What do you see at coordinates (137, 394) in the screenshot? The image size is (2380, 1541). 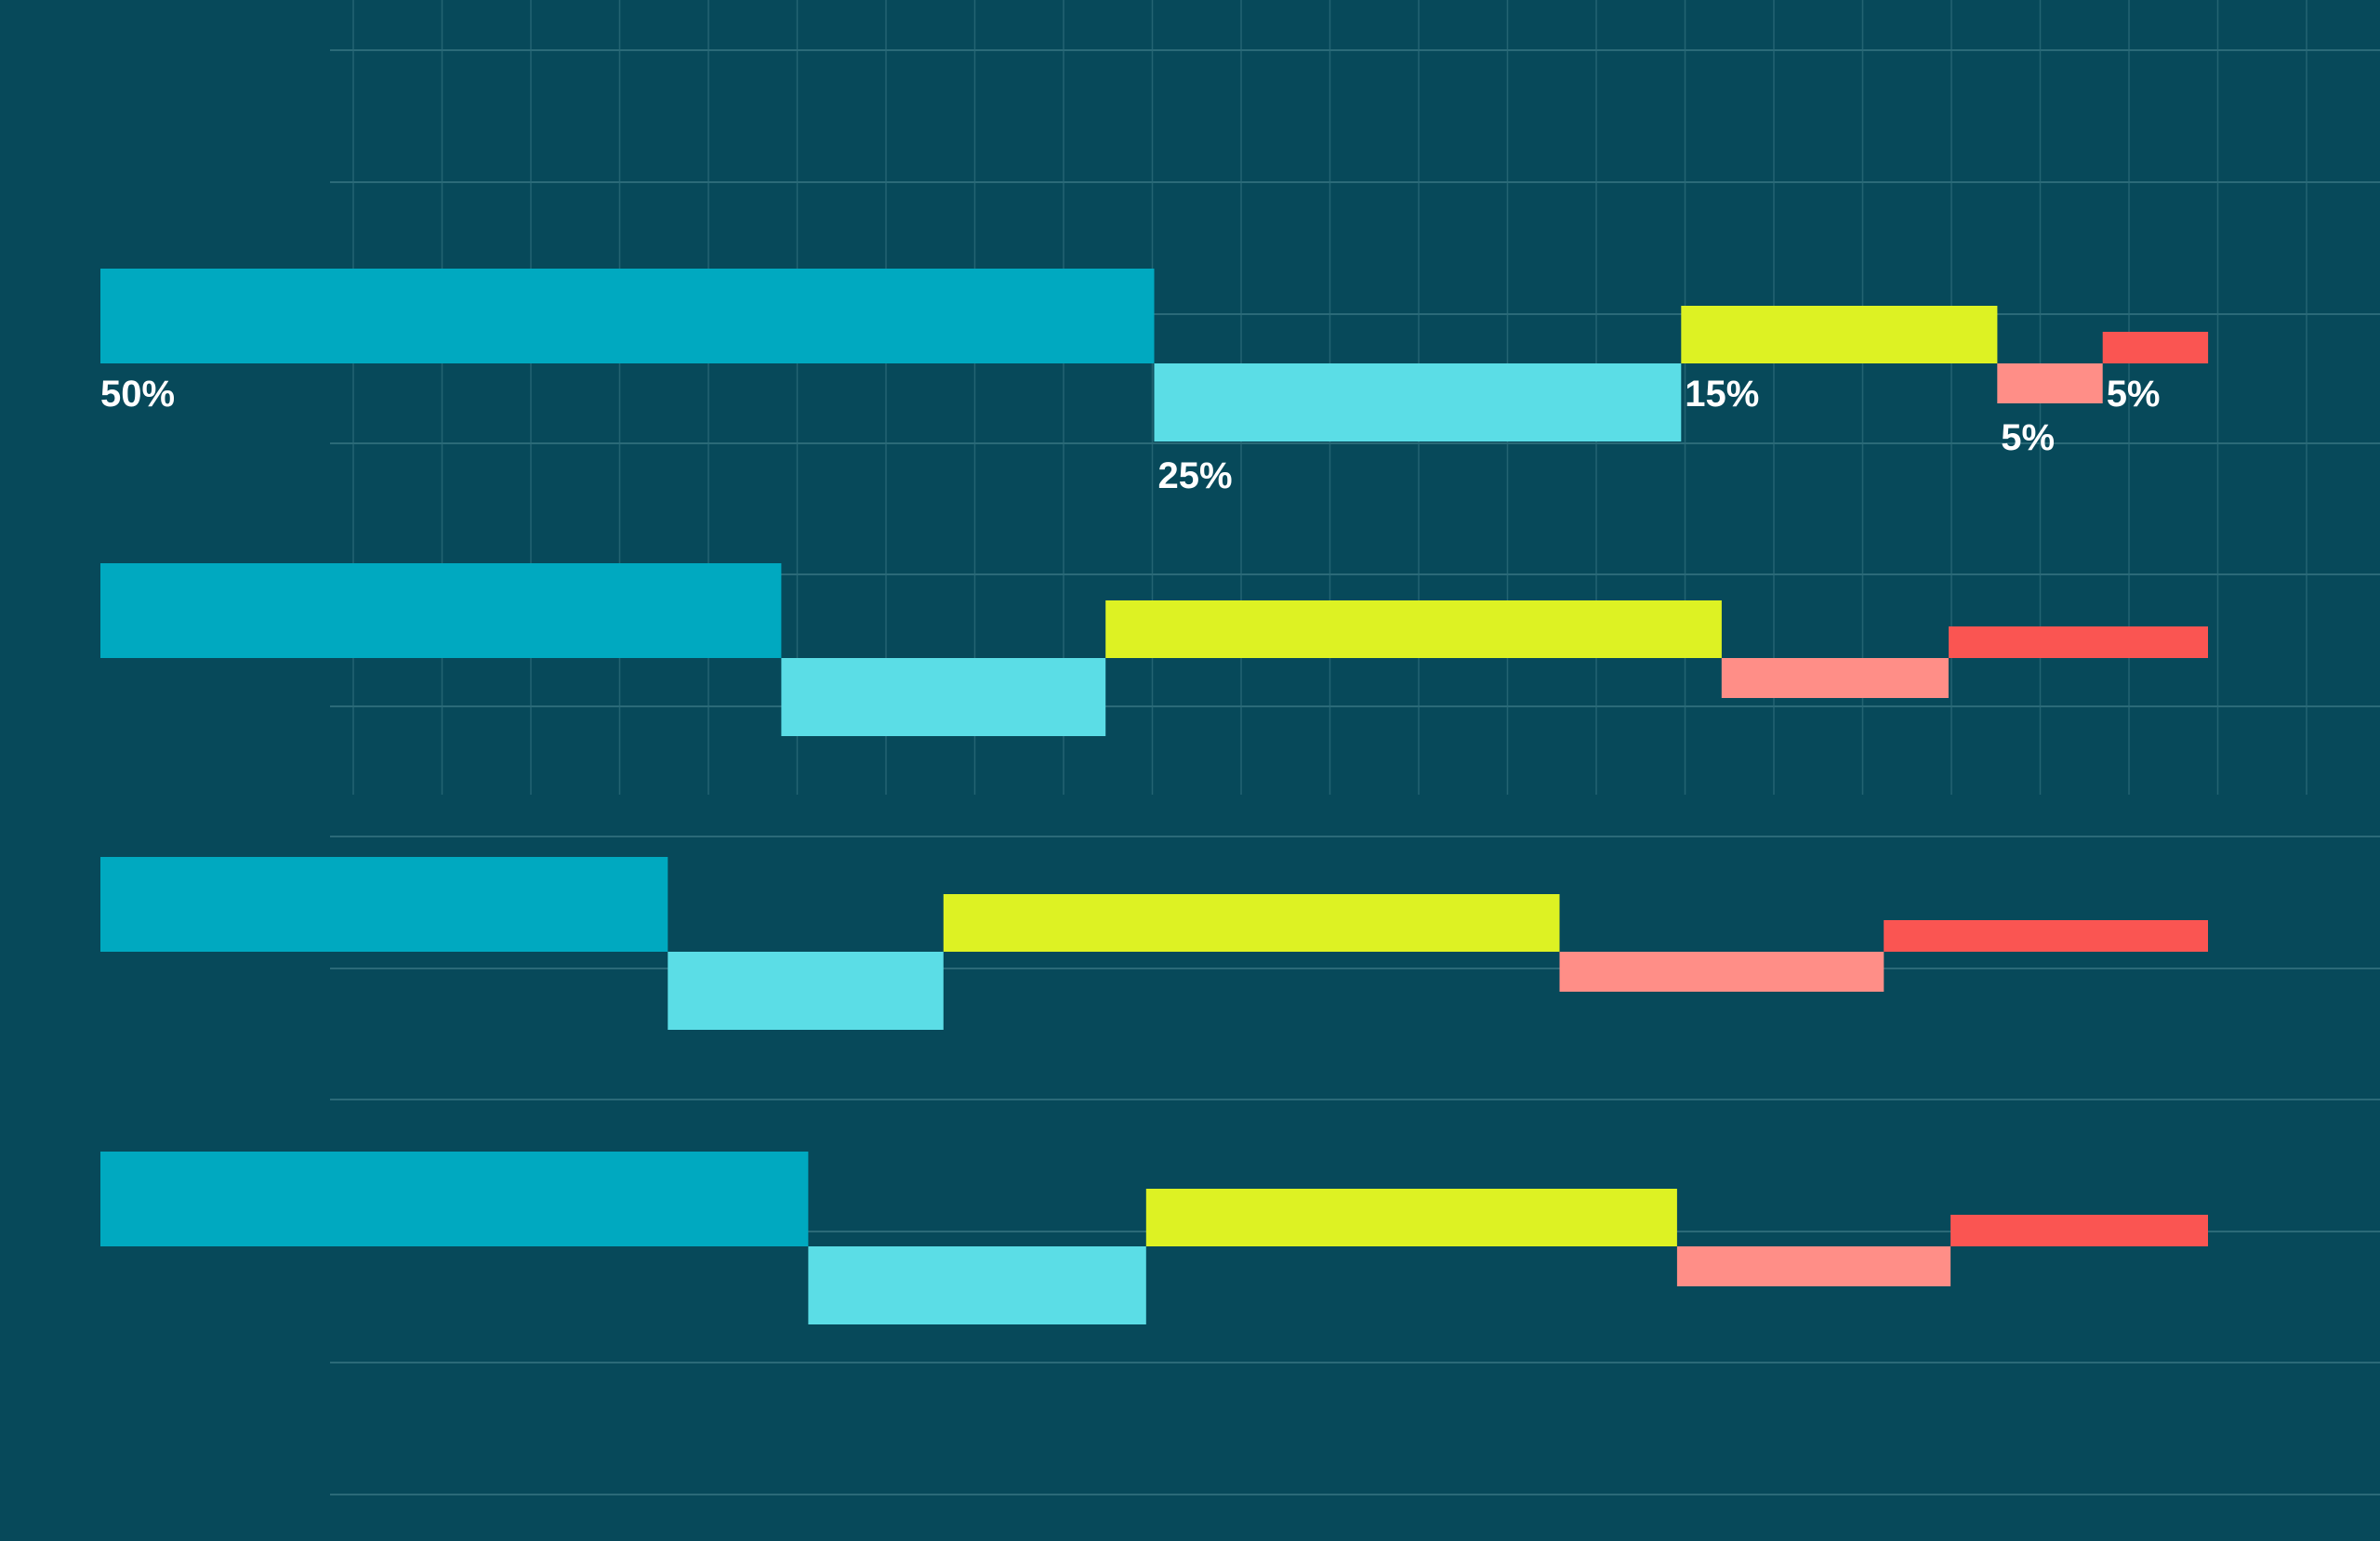 I see `value-label: 50%` at bounding box center [137, 394].